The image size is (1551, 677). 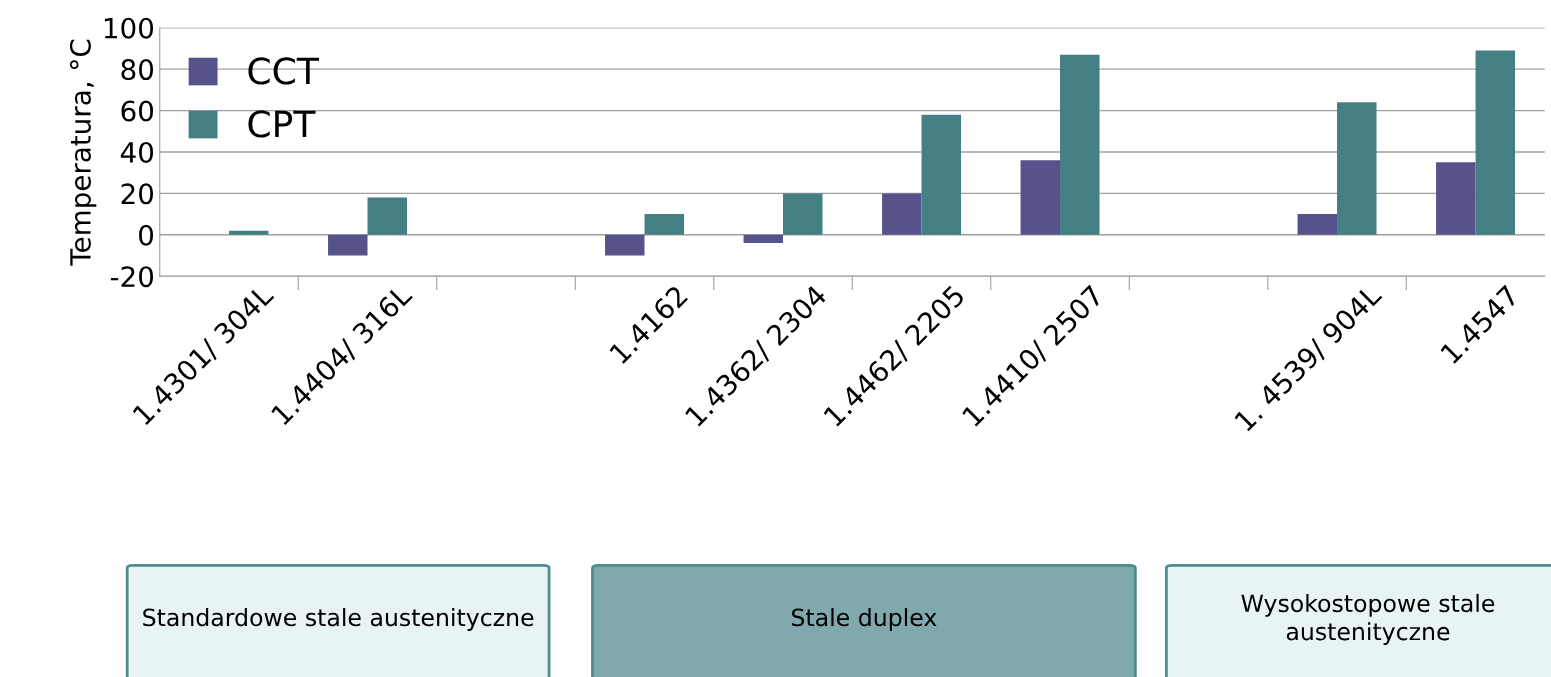 What do you see at coordinates (338, 619) in the screenshot?
I see `text: Standardowe stale austenityczne` at bounding box center [338, 619].